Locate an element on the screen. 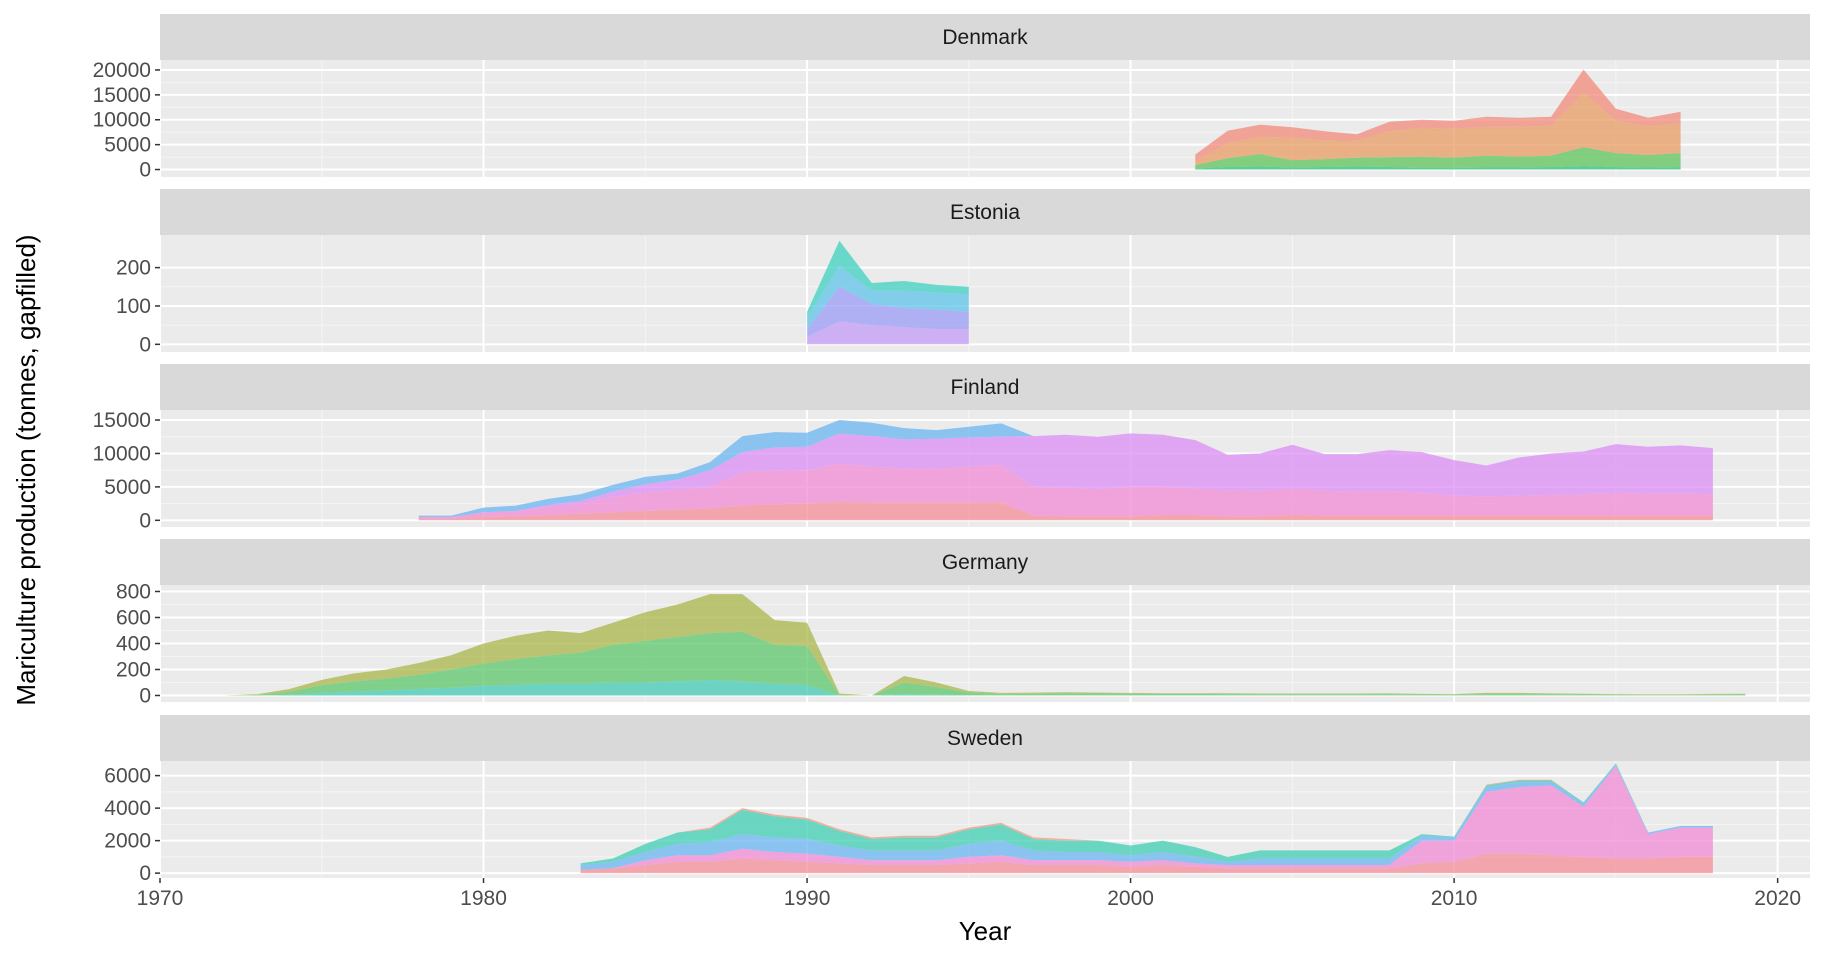 The image size is (1824, 965). facet-title: Sweden is located at coordinates (985, 738).